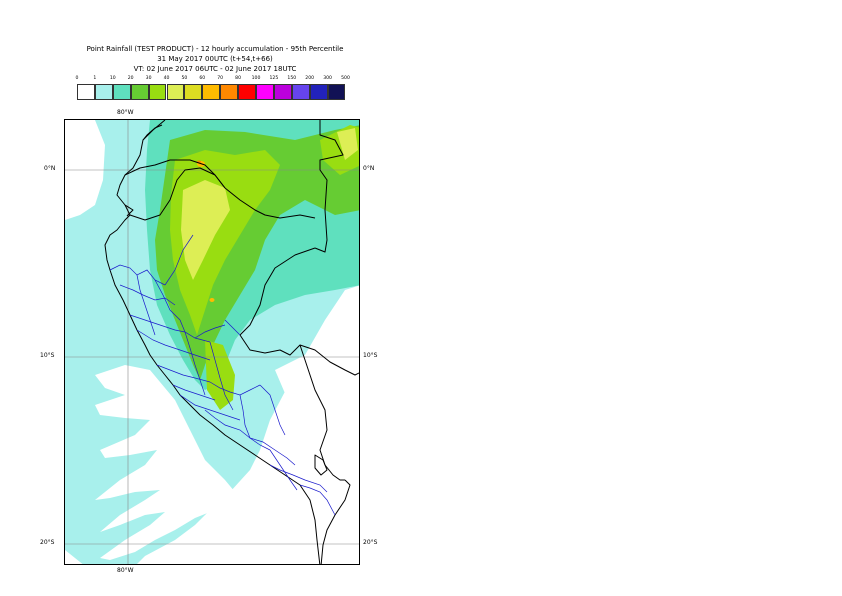 Image resolution: width=842 pixels, height=596 pixels. I want to click on border-peru-brazil, so click(292, 364).